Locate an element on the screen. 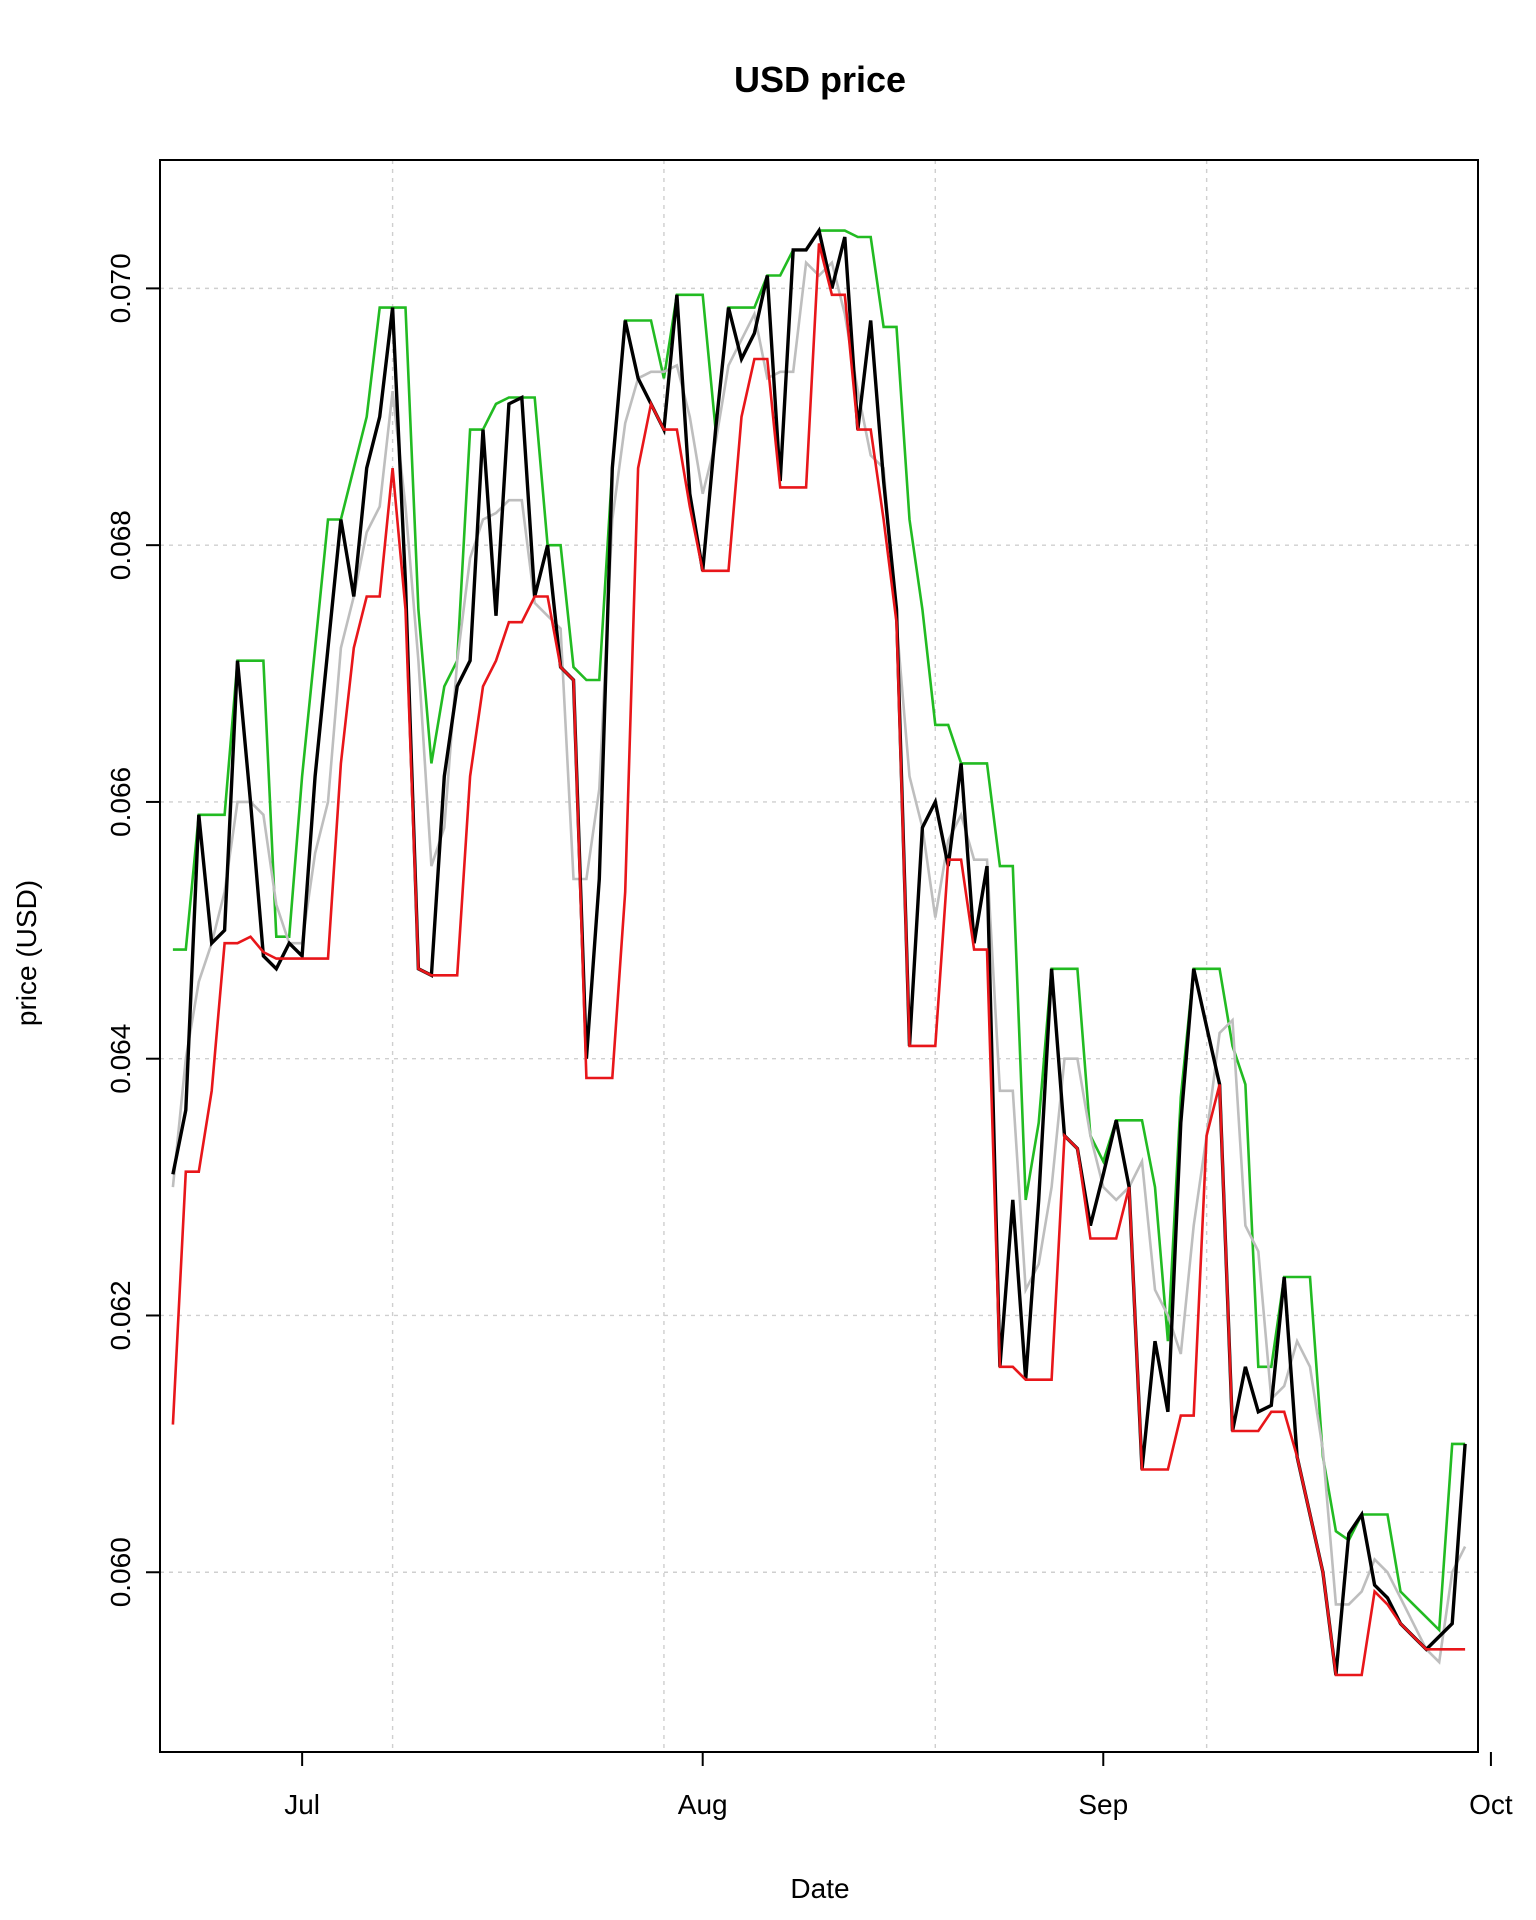 This screenshot has height=1920, width=1536. x-axis-label: Date is located at coordinates (819, 1888).